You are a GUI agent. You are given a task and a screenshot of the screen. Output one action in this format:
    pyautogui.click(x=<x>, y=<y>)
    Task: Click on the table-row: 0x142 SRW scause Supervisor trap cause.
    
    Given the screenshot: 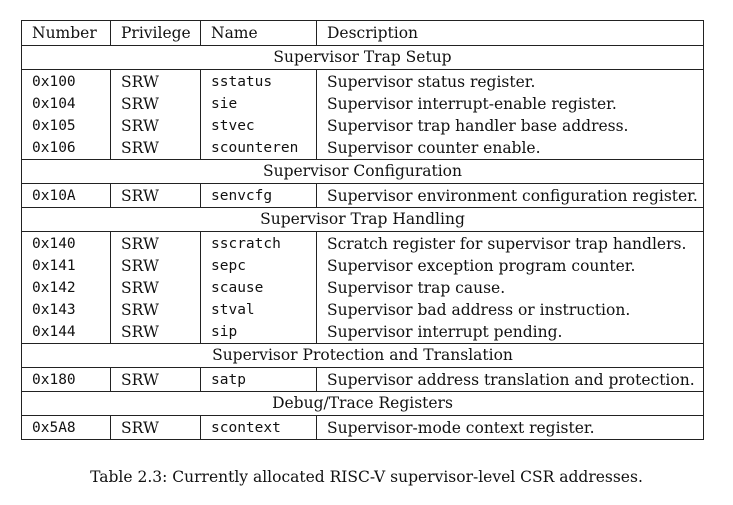 What is the action you would take?
    pyautogui.click(x=362, y=288)
    